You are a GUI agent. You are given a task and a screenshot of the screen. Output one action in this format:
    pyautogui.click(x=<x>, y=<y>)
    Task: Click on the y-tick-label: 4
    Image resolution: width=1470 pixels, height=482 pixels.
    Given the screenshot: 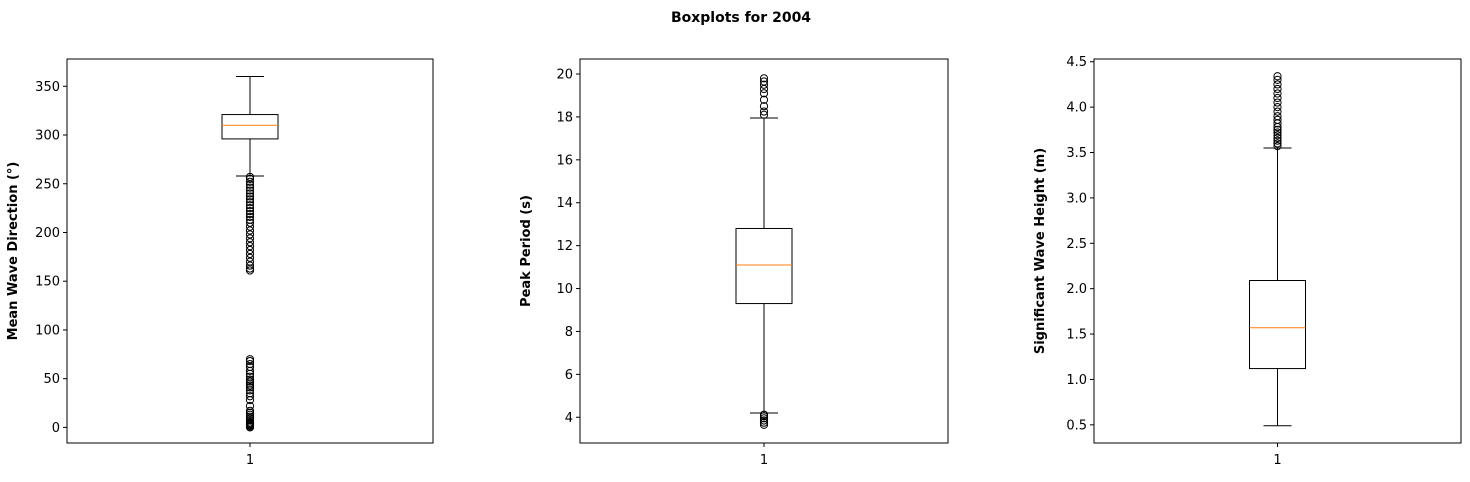 What is the action you would take?
    pyautogui.click(x=569, y=418)
    